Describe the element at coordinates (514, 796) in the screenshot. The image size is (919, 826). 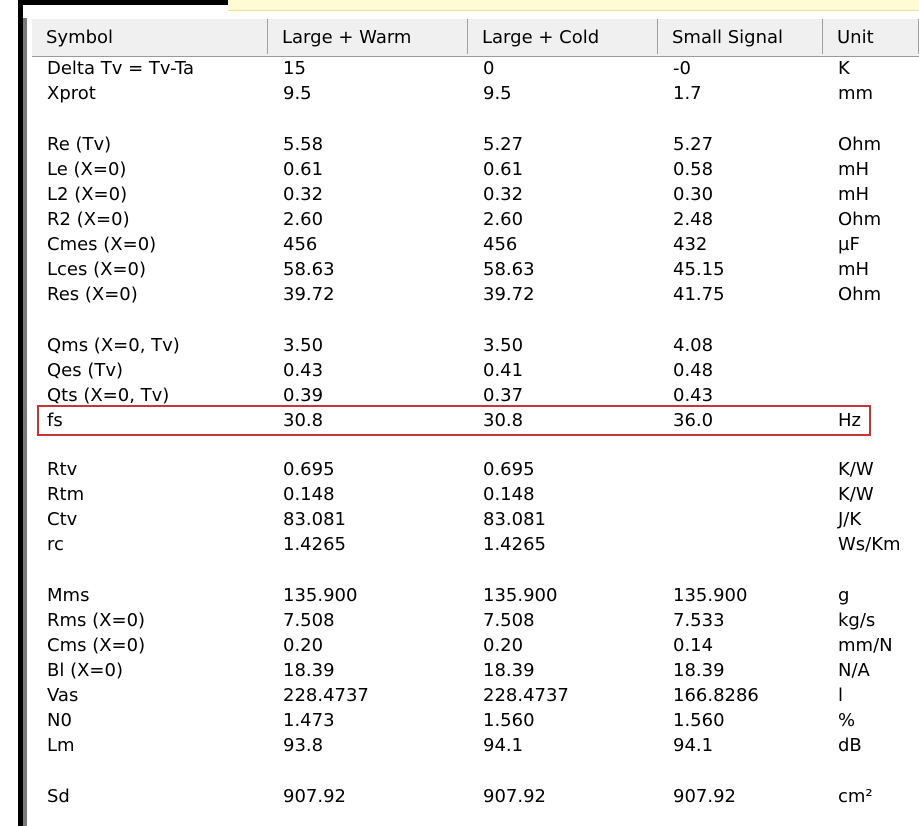
I see `cell-large-cold: 907.92` at that location.